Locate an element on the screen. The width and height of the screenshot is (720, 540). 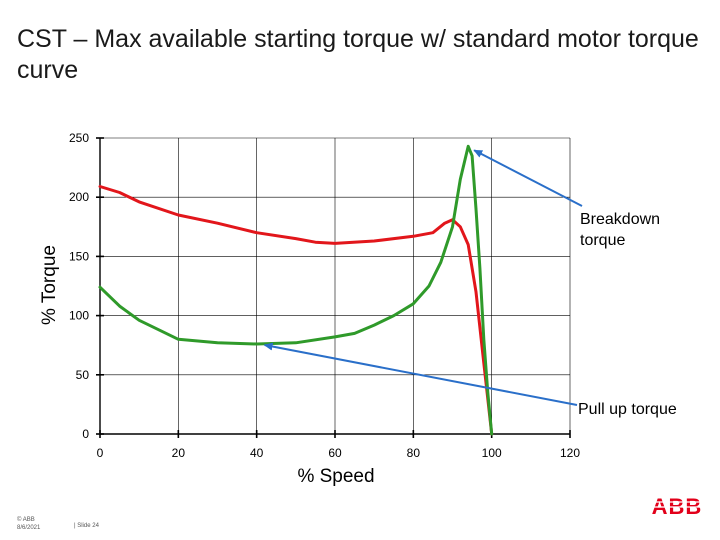
y-tick-label: 150 is located at coordinates (79, 256).